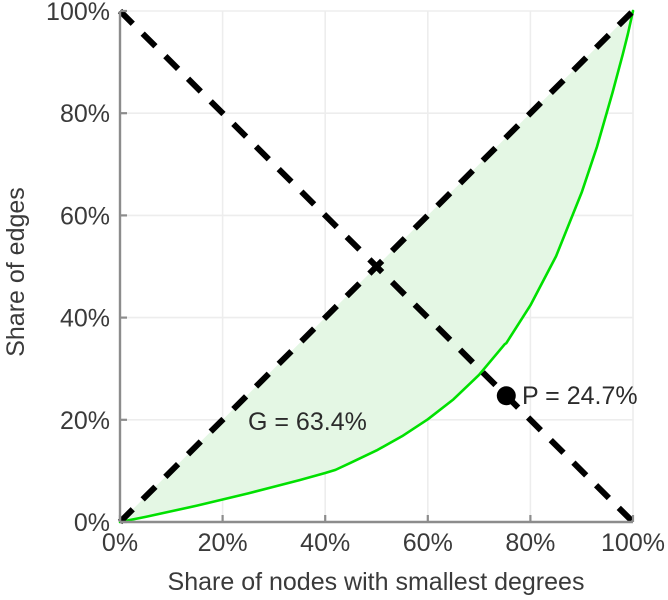  What do you see at coordinates (223, 543) in the screenshot?
I see `x-tick-label: 20%` at bounding box center [223, 543].